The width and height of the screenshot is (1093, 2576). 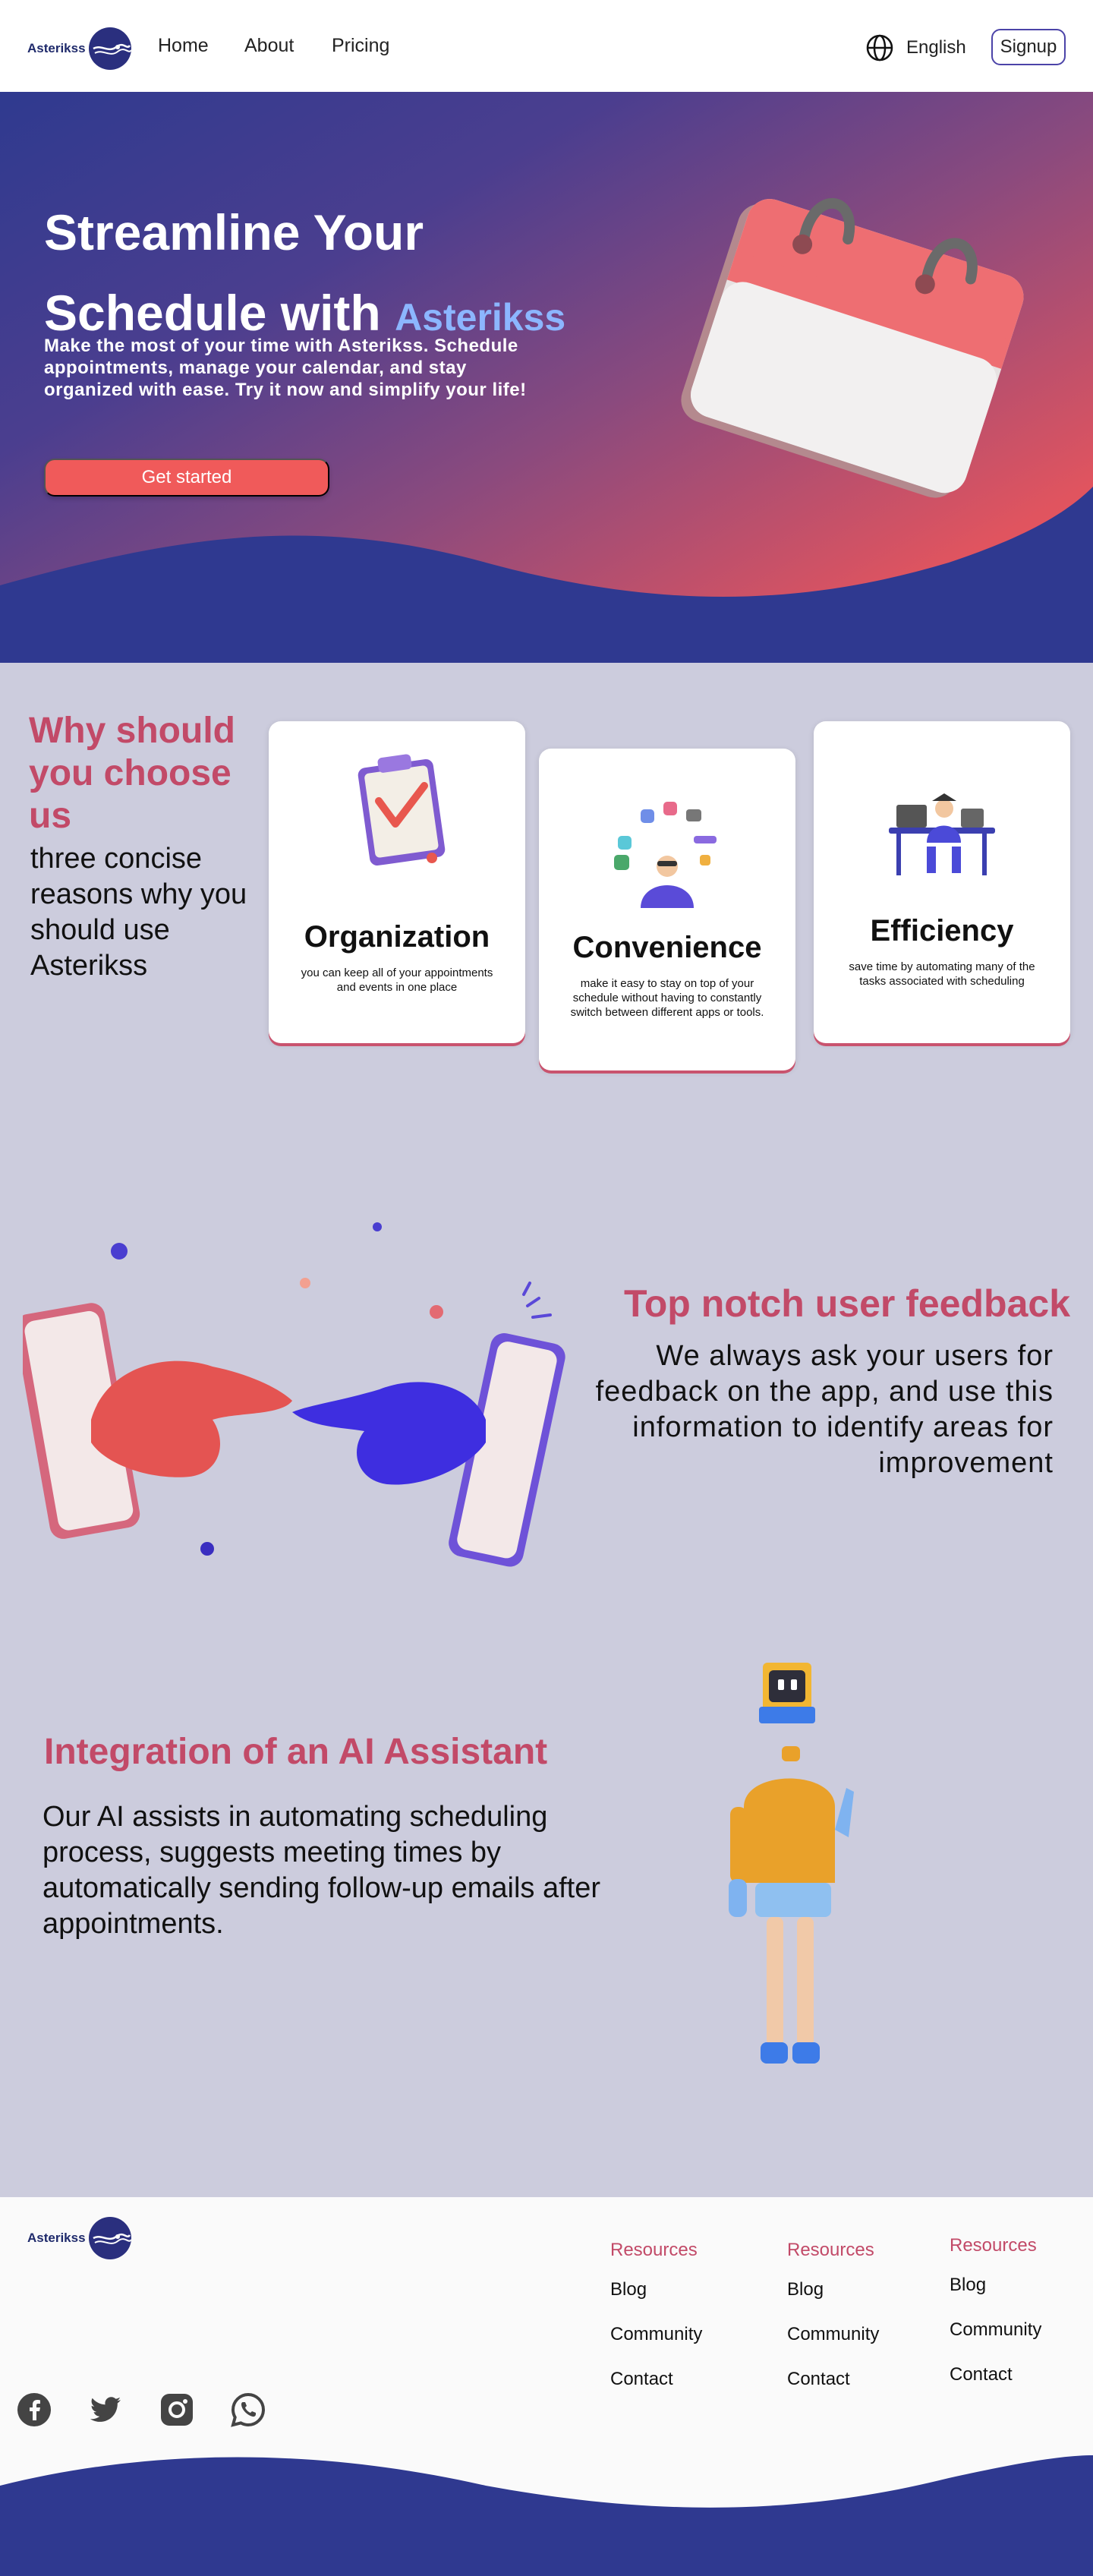 I want to click on nav-home-link: Home, so click(x=183, y=45).